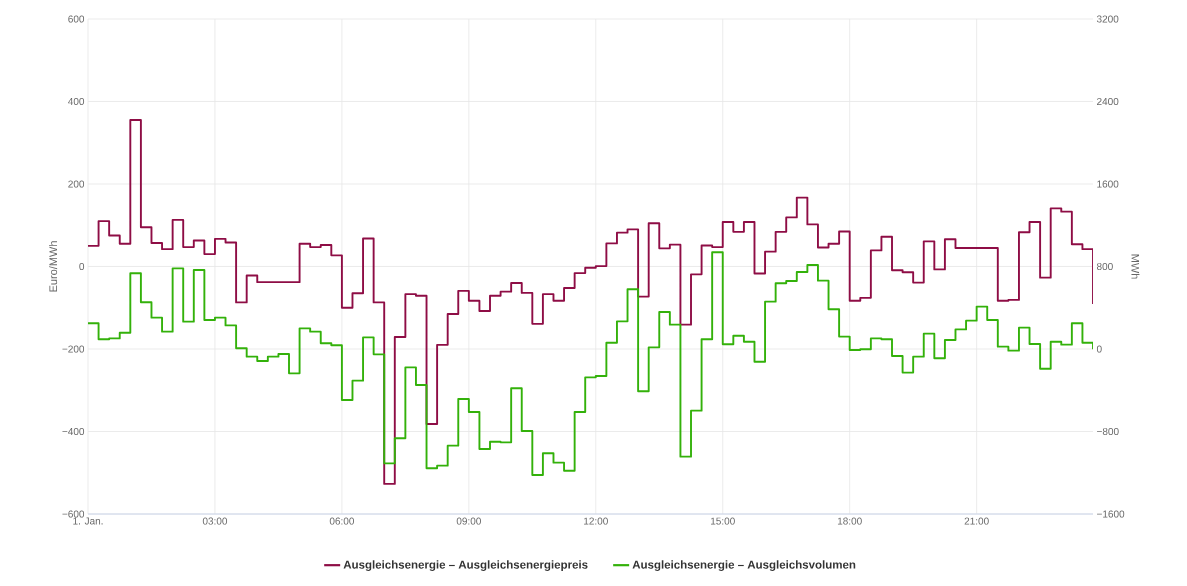 The height and width of the screenshot is (586, 1187). What do you see at coordinates (76, 184) in the screenshot?
I see `y-tick-label: 200` at bounding box center [76, 184].